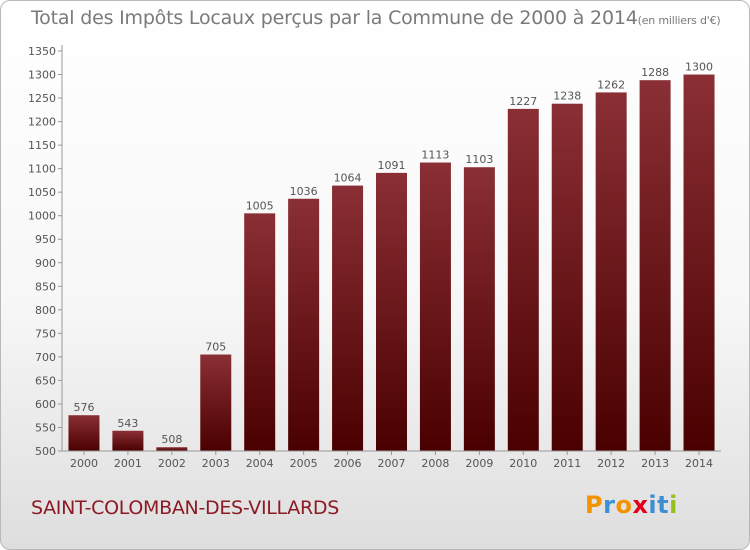 The image size is (750, 550). I want to click on bar-value-label: 576, so click(83, 407).